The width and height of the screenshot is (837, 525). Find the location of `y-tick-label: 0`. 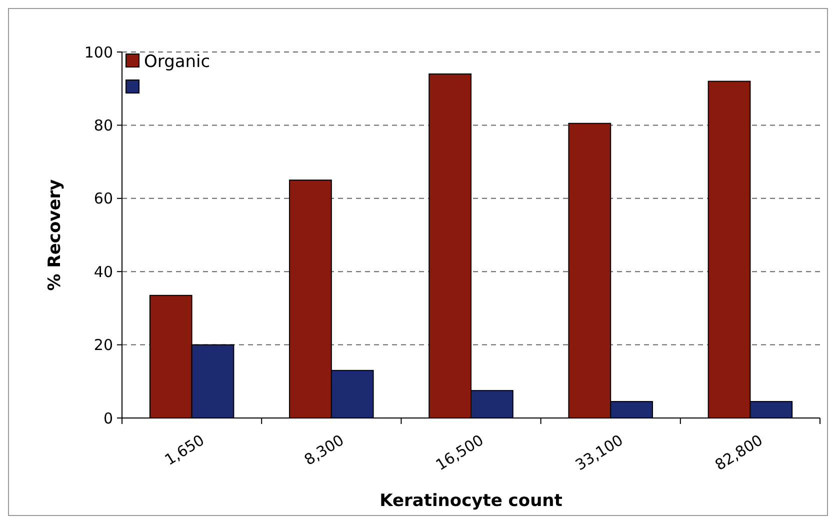

y-tick-label: 0 is located at coordinates (108, 418).